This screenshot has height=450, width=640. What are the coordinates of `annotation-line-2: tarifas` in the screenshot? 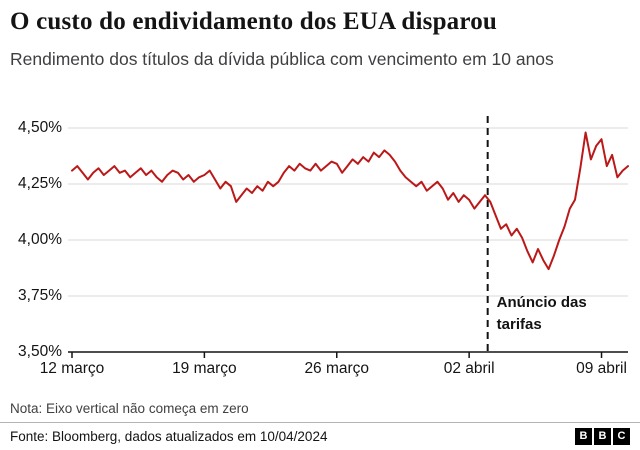 It's located at (519, 324).